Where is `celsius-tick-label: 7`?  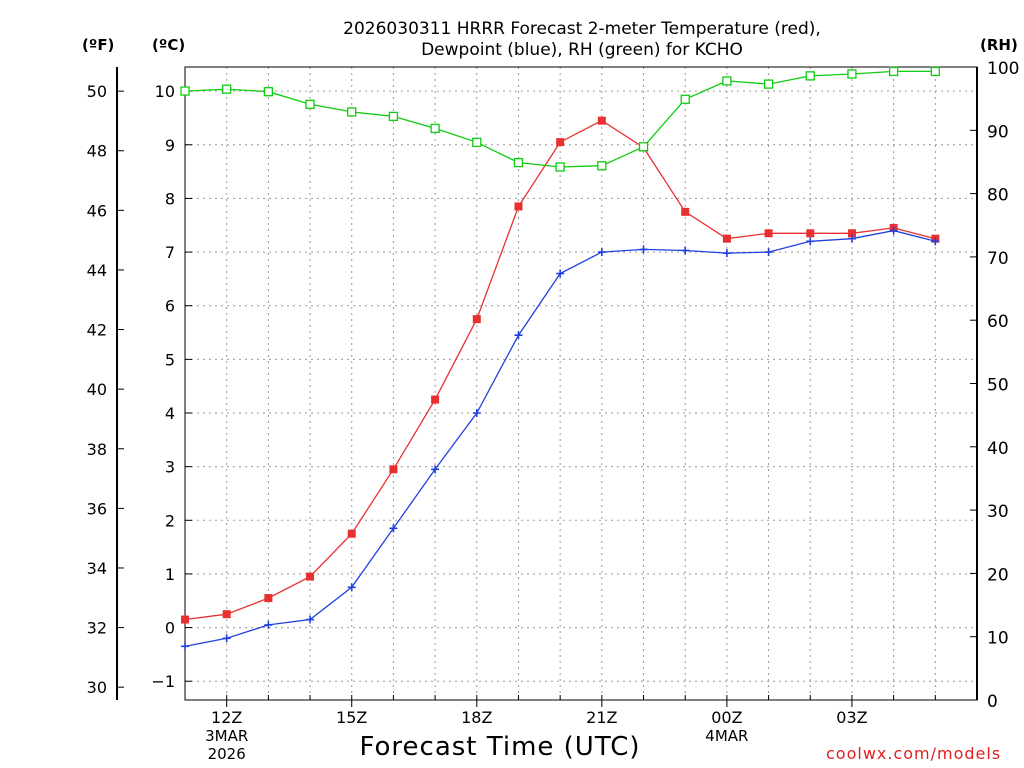 celsius-tick-label: 7 is located at coordinates (170, 252).